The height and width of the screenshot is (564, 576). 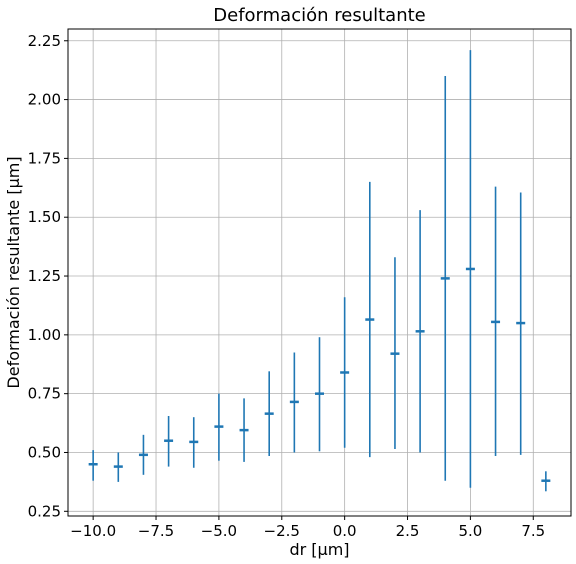 I want to click on y-tick-label: 2.00, so click(x=44, y=100).